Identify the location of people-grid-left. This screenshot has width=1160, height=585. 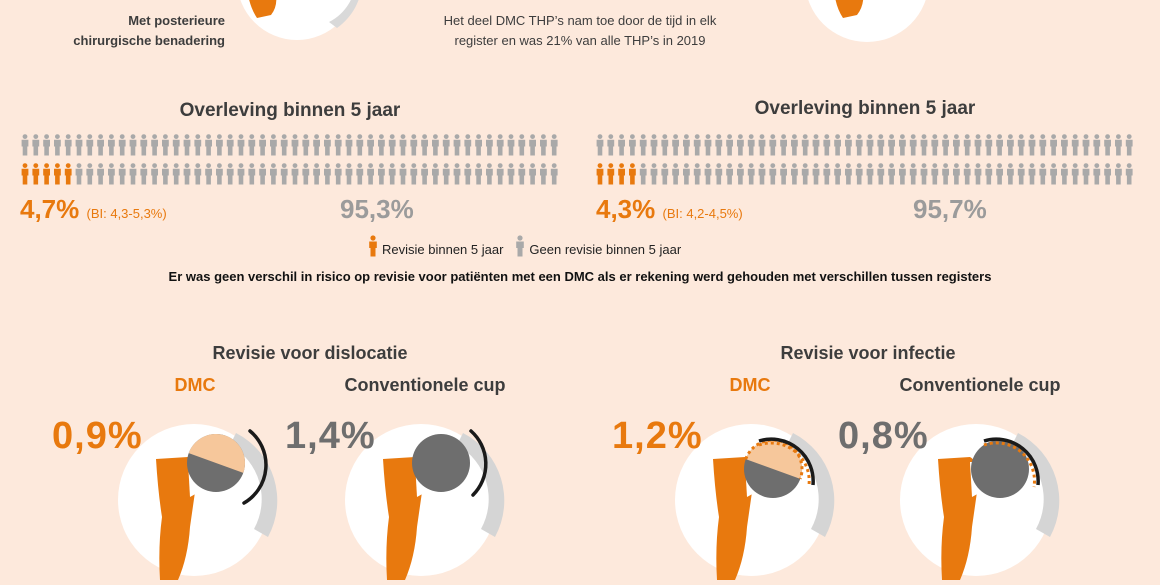
(290, 160).